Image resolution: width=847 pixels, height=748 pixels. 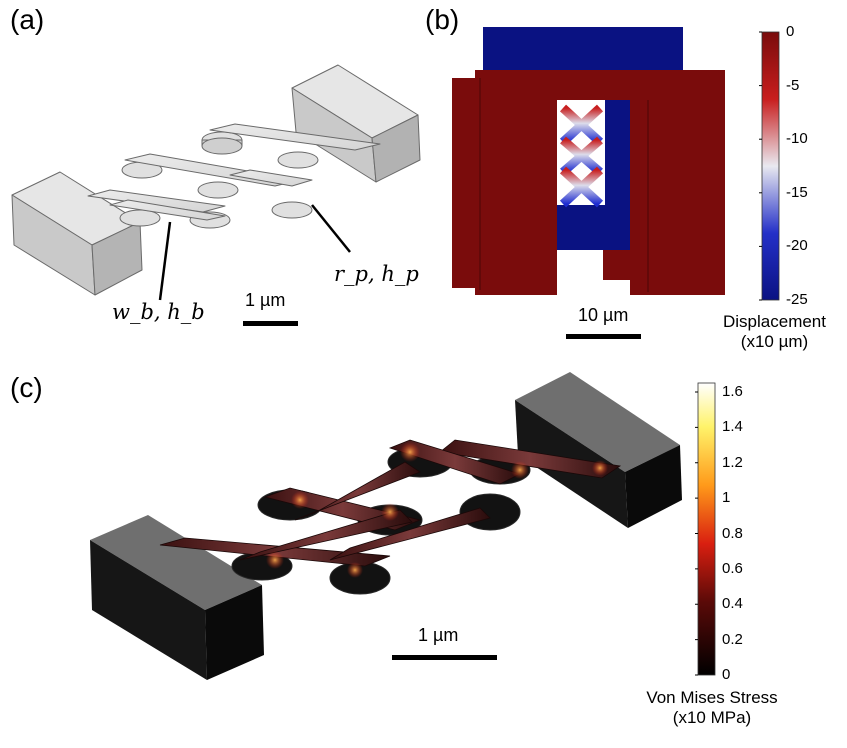 What do you see at coordinates (797, 246) in the screenshot?
I see `colorbar-b-tick-label: -20` at bounding box center [797, 246].